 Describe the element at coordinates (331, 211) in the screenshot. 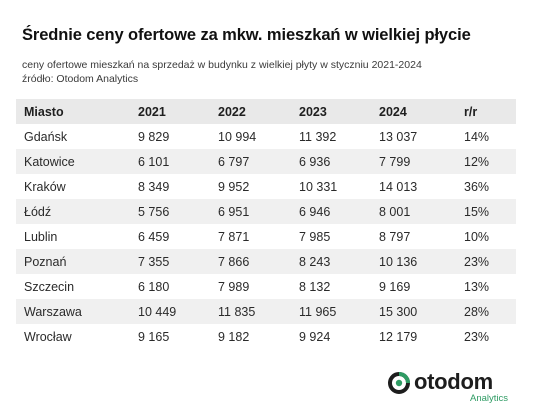

I see `price-cell: 6 946` at that location.